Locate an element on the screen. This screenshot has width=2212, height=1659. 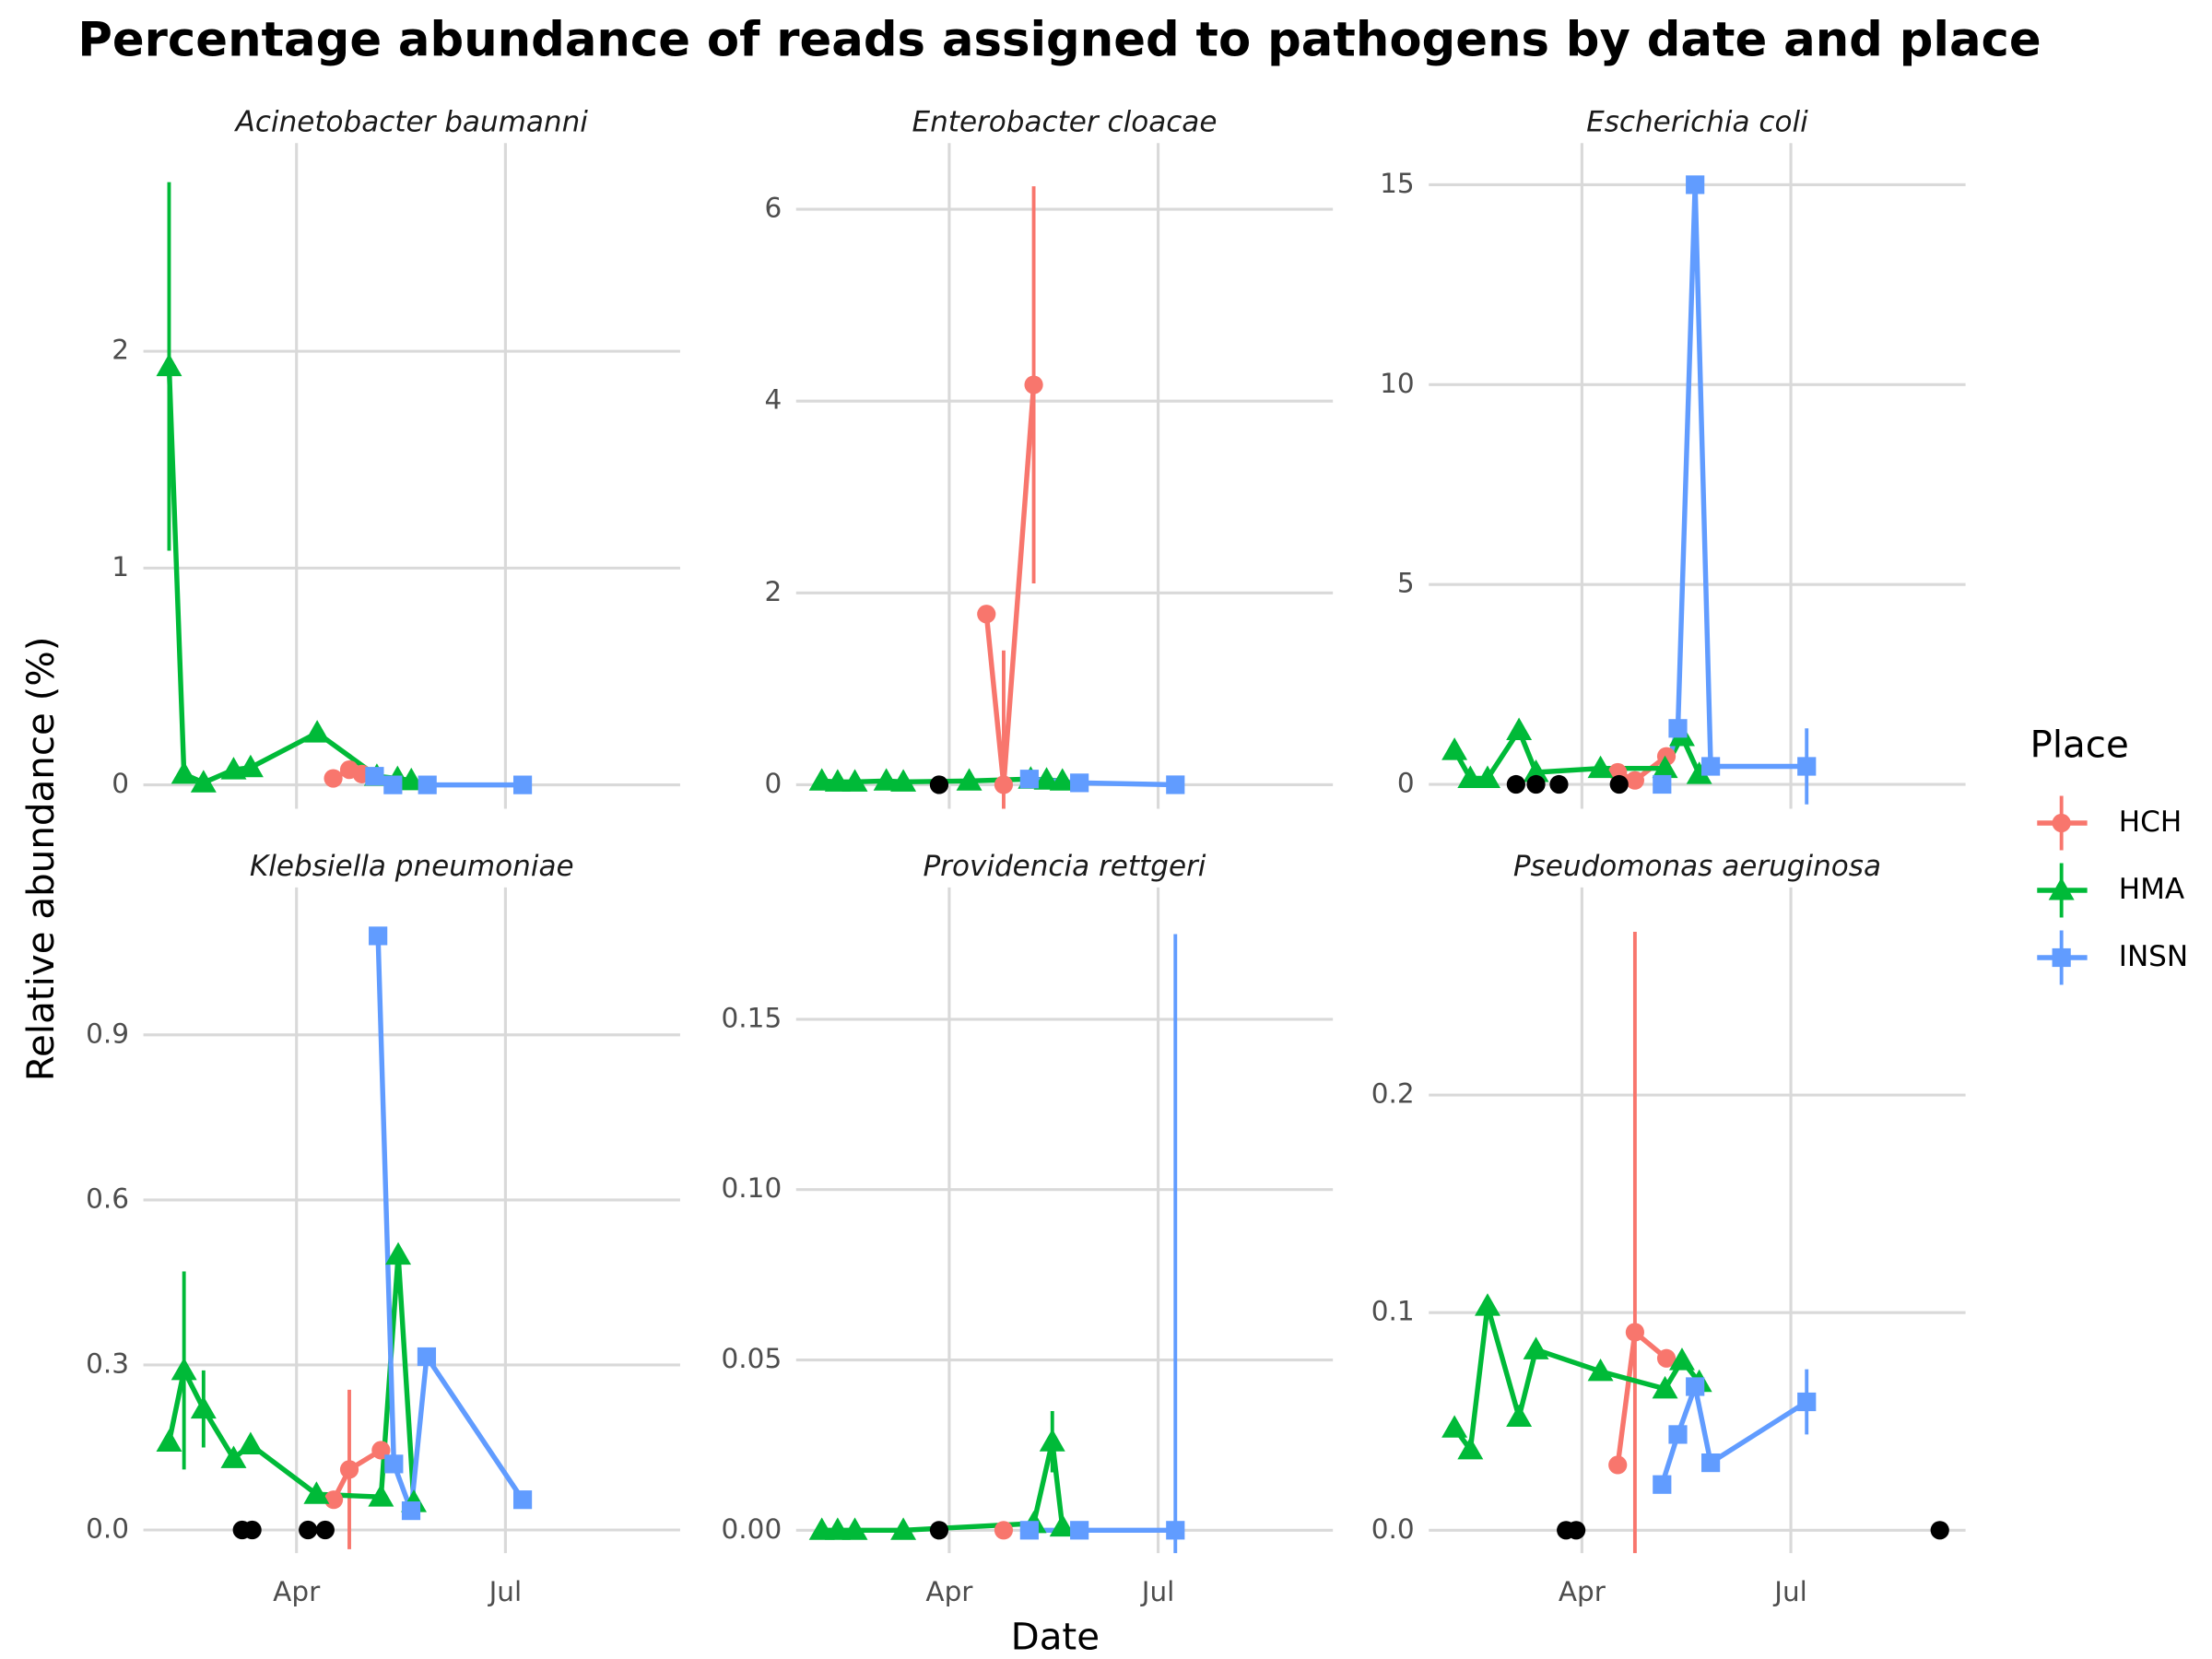
legend-item: INSN is located at coordinates (2112, 957).